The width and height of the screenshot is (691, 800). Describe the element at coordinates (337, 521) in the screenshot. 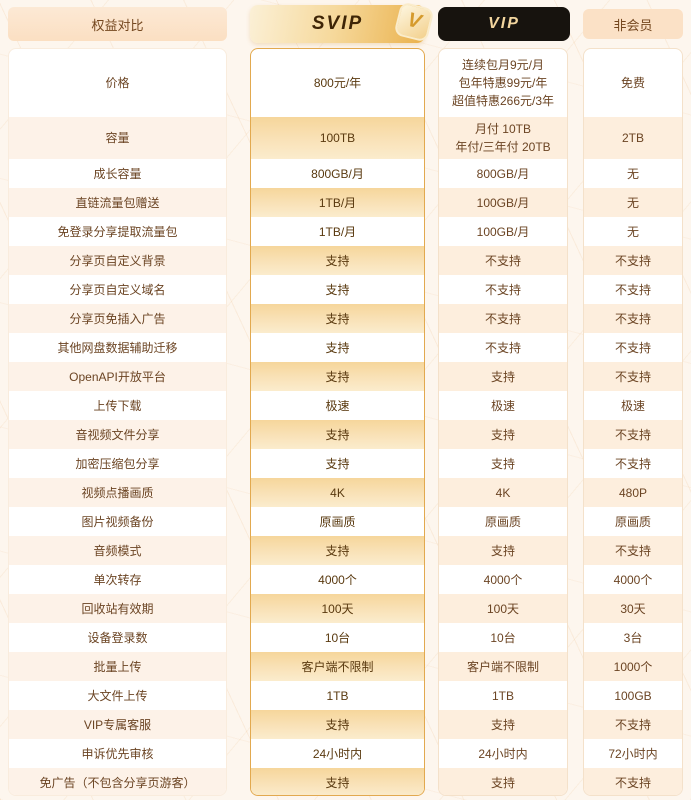

I see `svip-cell: 原画质` at that location.